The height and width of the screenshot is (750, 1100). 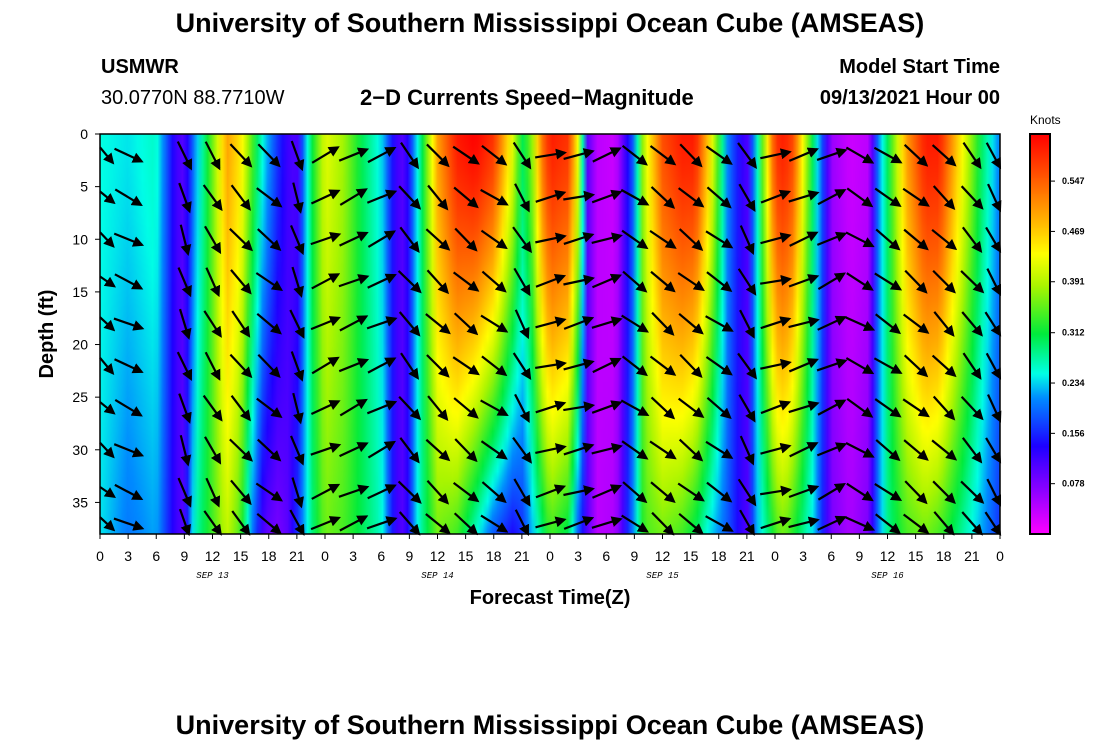 What do you see at coordinates (1073, 433) in the screenshot?
I see `colorbar-tick-label: 0.156` at bounding box center [1073, 433].